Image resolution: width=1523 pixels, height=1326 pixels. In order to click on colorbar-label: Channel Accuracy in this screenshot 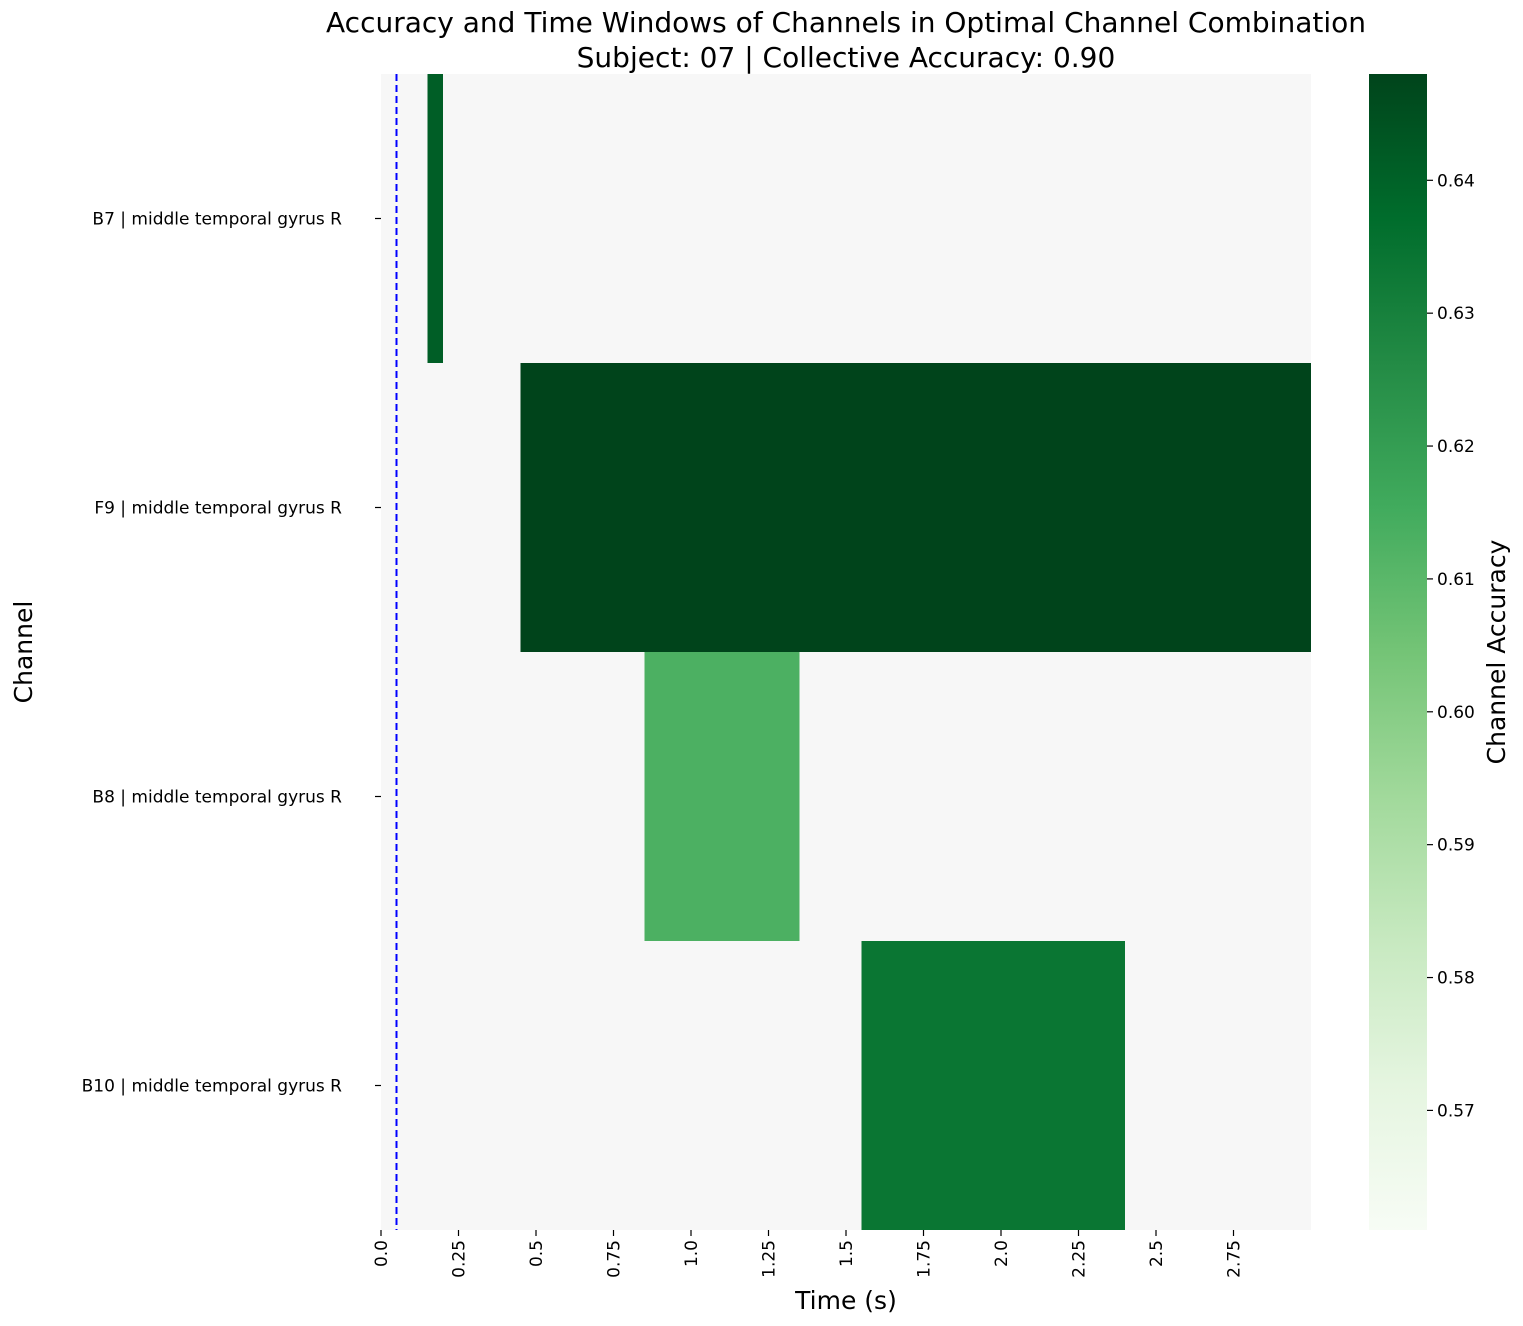, I will do `click(1496, 651)`.